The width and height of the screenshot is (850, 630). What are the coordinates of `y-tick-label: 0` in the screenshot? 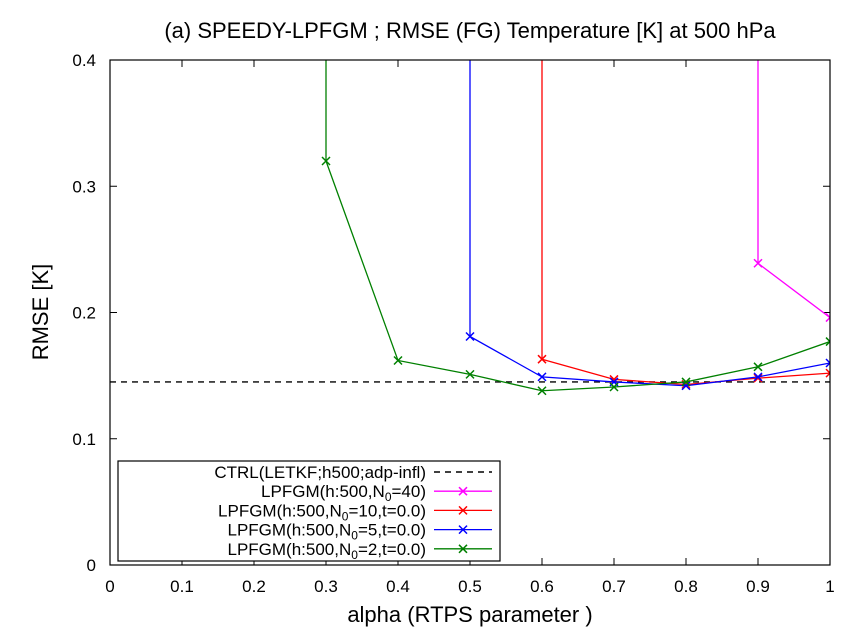 It's located at (91, 565).